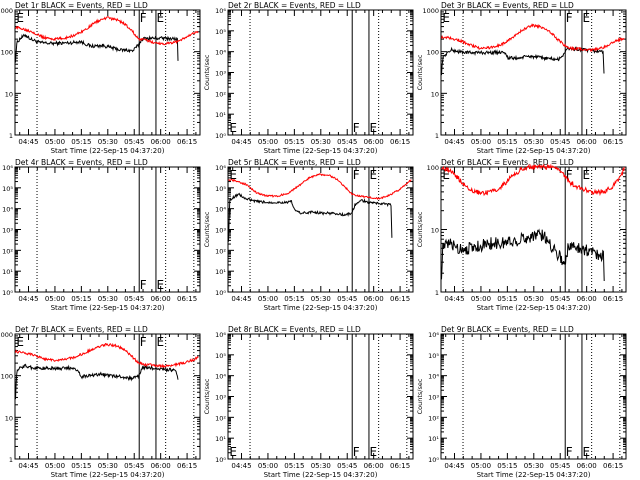  I want to click on panel-title: Det 1r BLACK = Events, RED = LLD, so click(81, 5).